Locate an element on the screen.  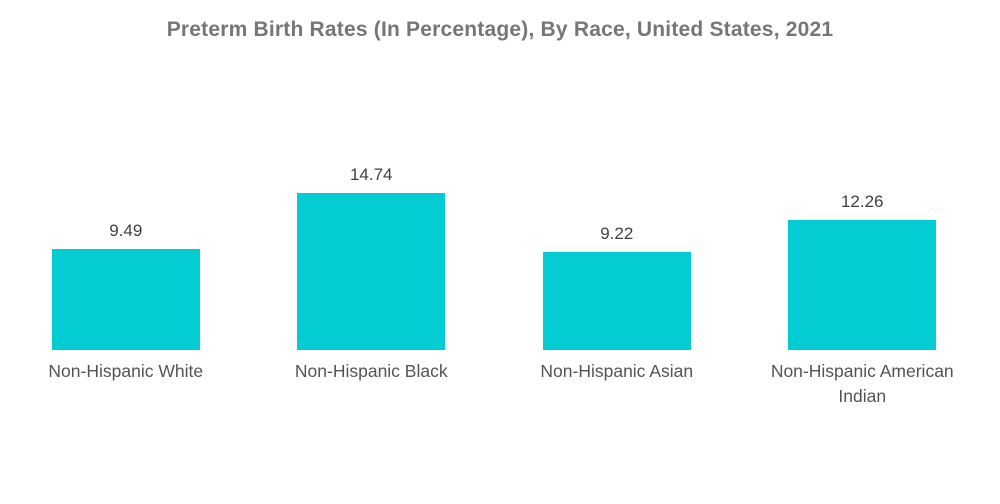
bar-group-non-hispanic-american-indian: 12.26 is located at coordinates (863, 270).